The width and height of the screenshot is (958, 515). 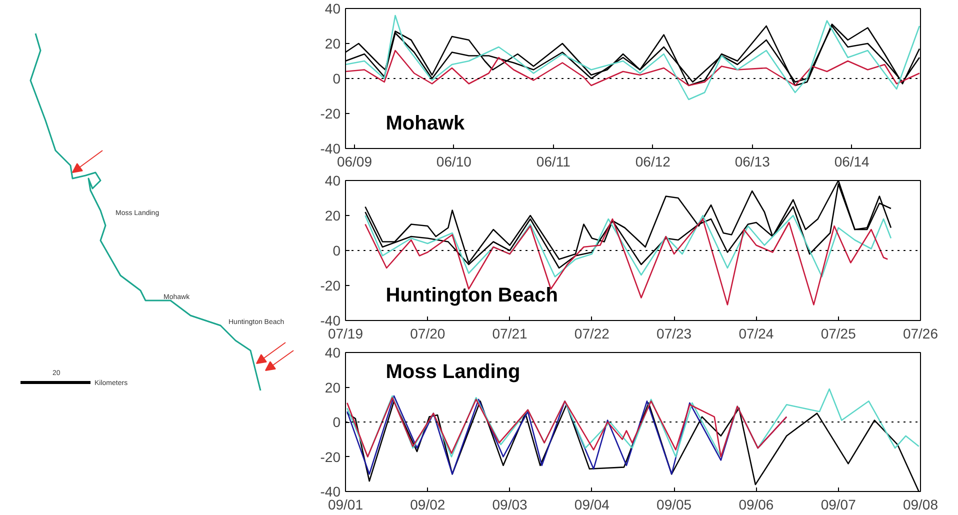 I want to click on x-tick-label: 06/14, so click(x=852, y=162).